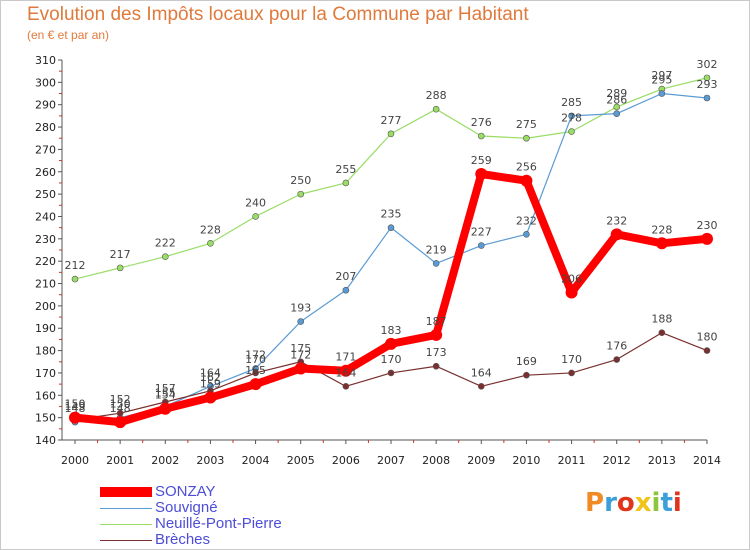 Image resolution: width=750 pixels, height=550 pixels. I want to click on data-label: 193, so click(300, 308).